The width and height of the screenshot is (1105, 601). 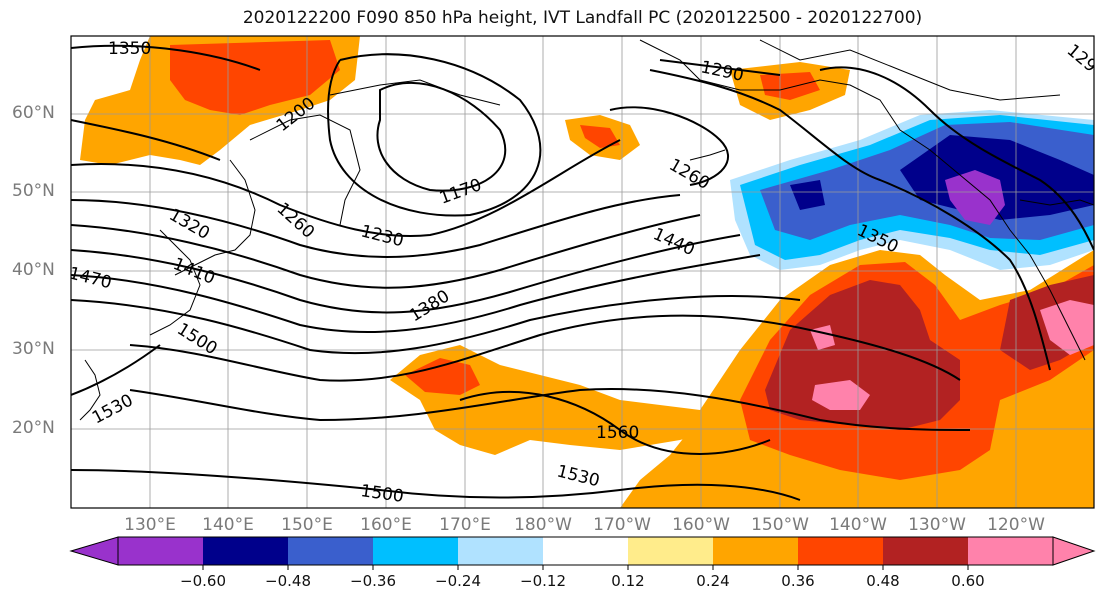 What do you see at coordinates (33, 349) in the screenshot?
I see `lat-label-30n: 30°N` at bounding box center [33, 349].